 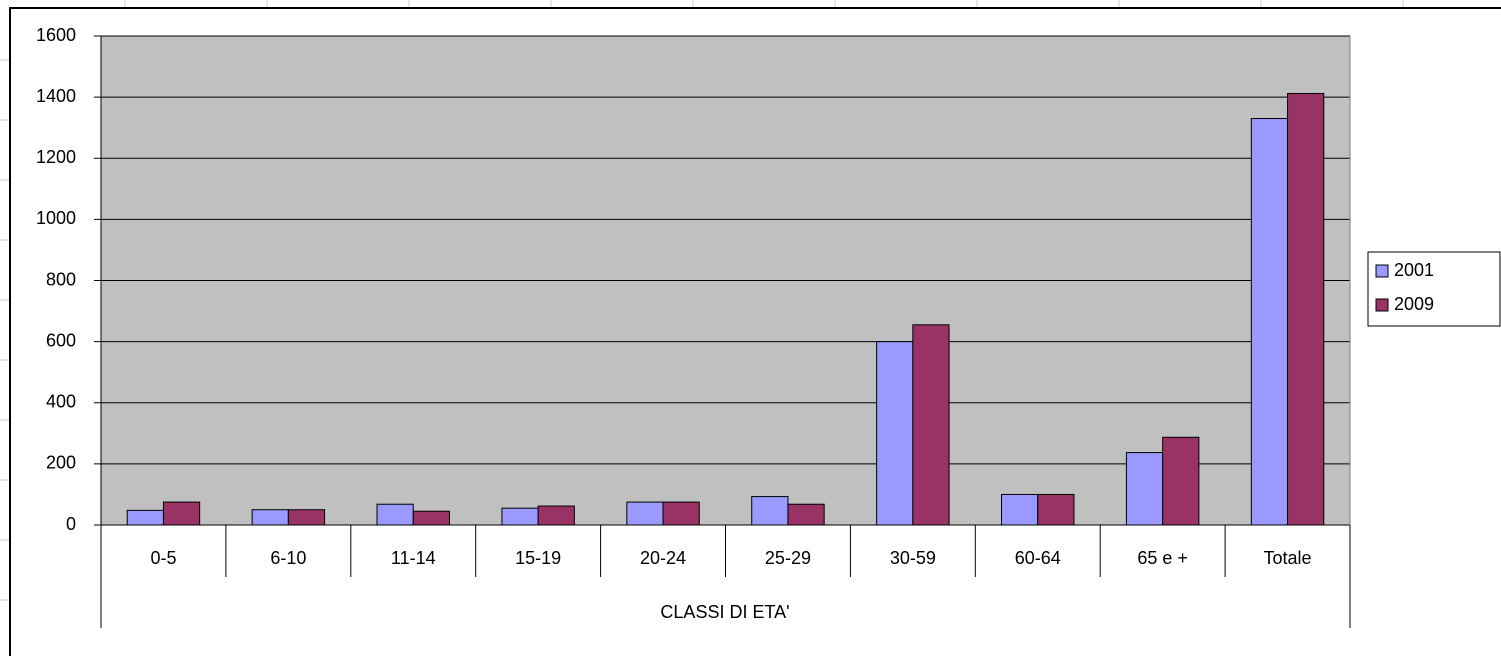 I want to click on x-tick-label: 25-29, so click(x=788, y=558).